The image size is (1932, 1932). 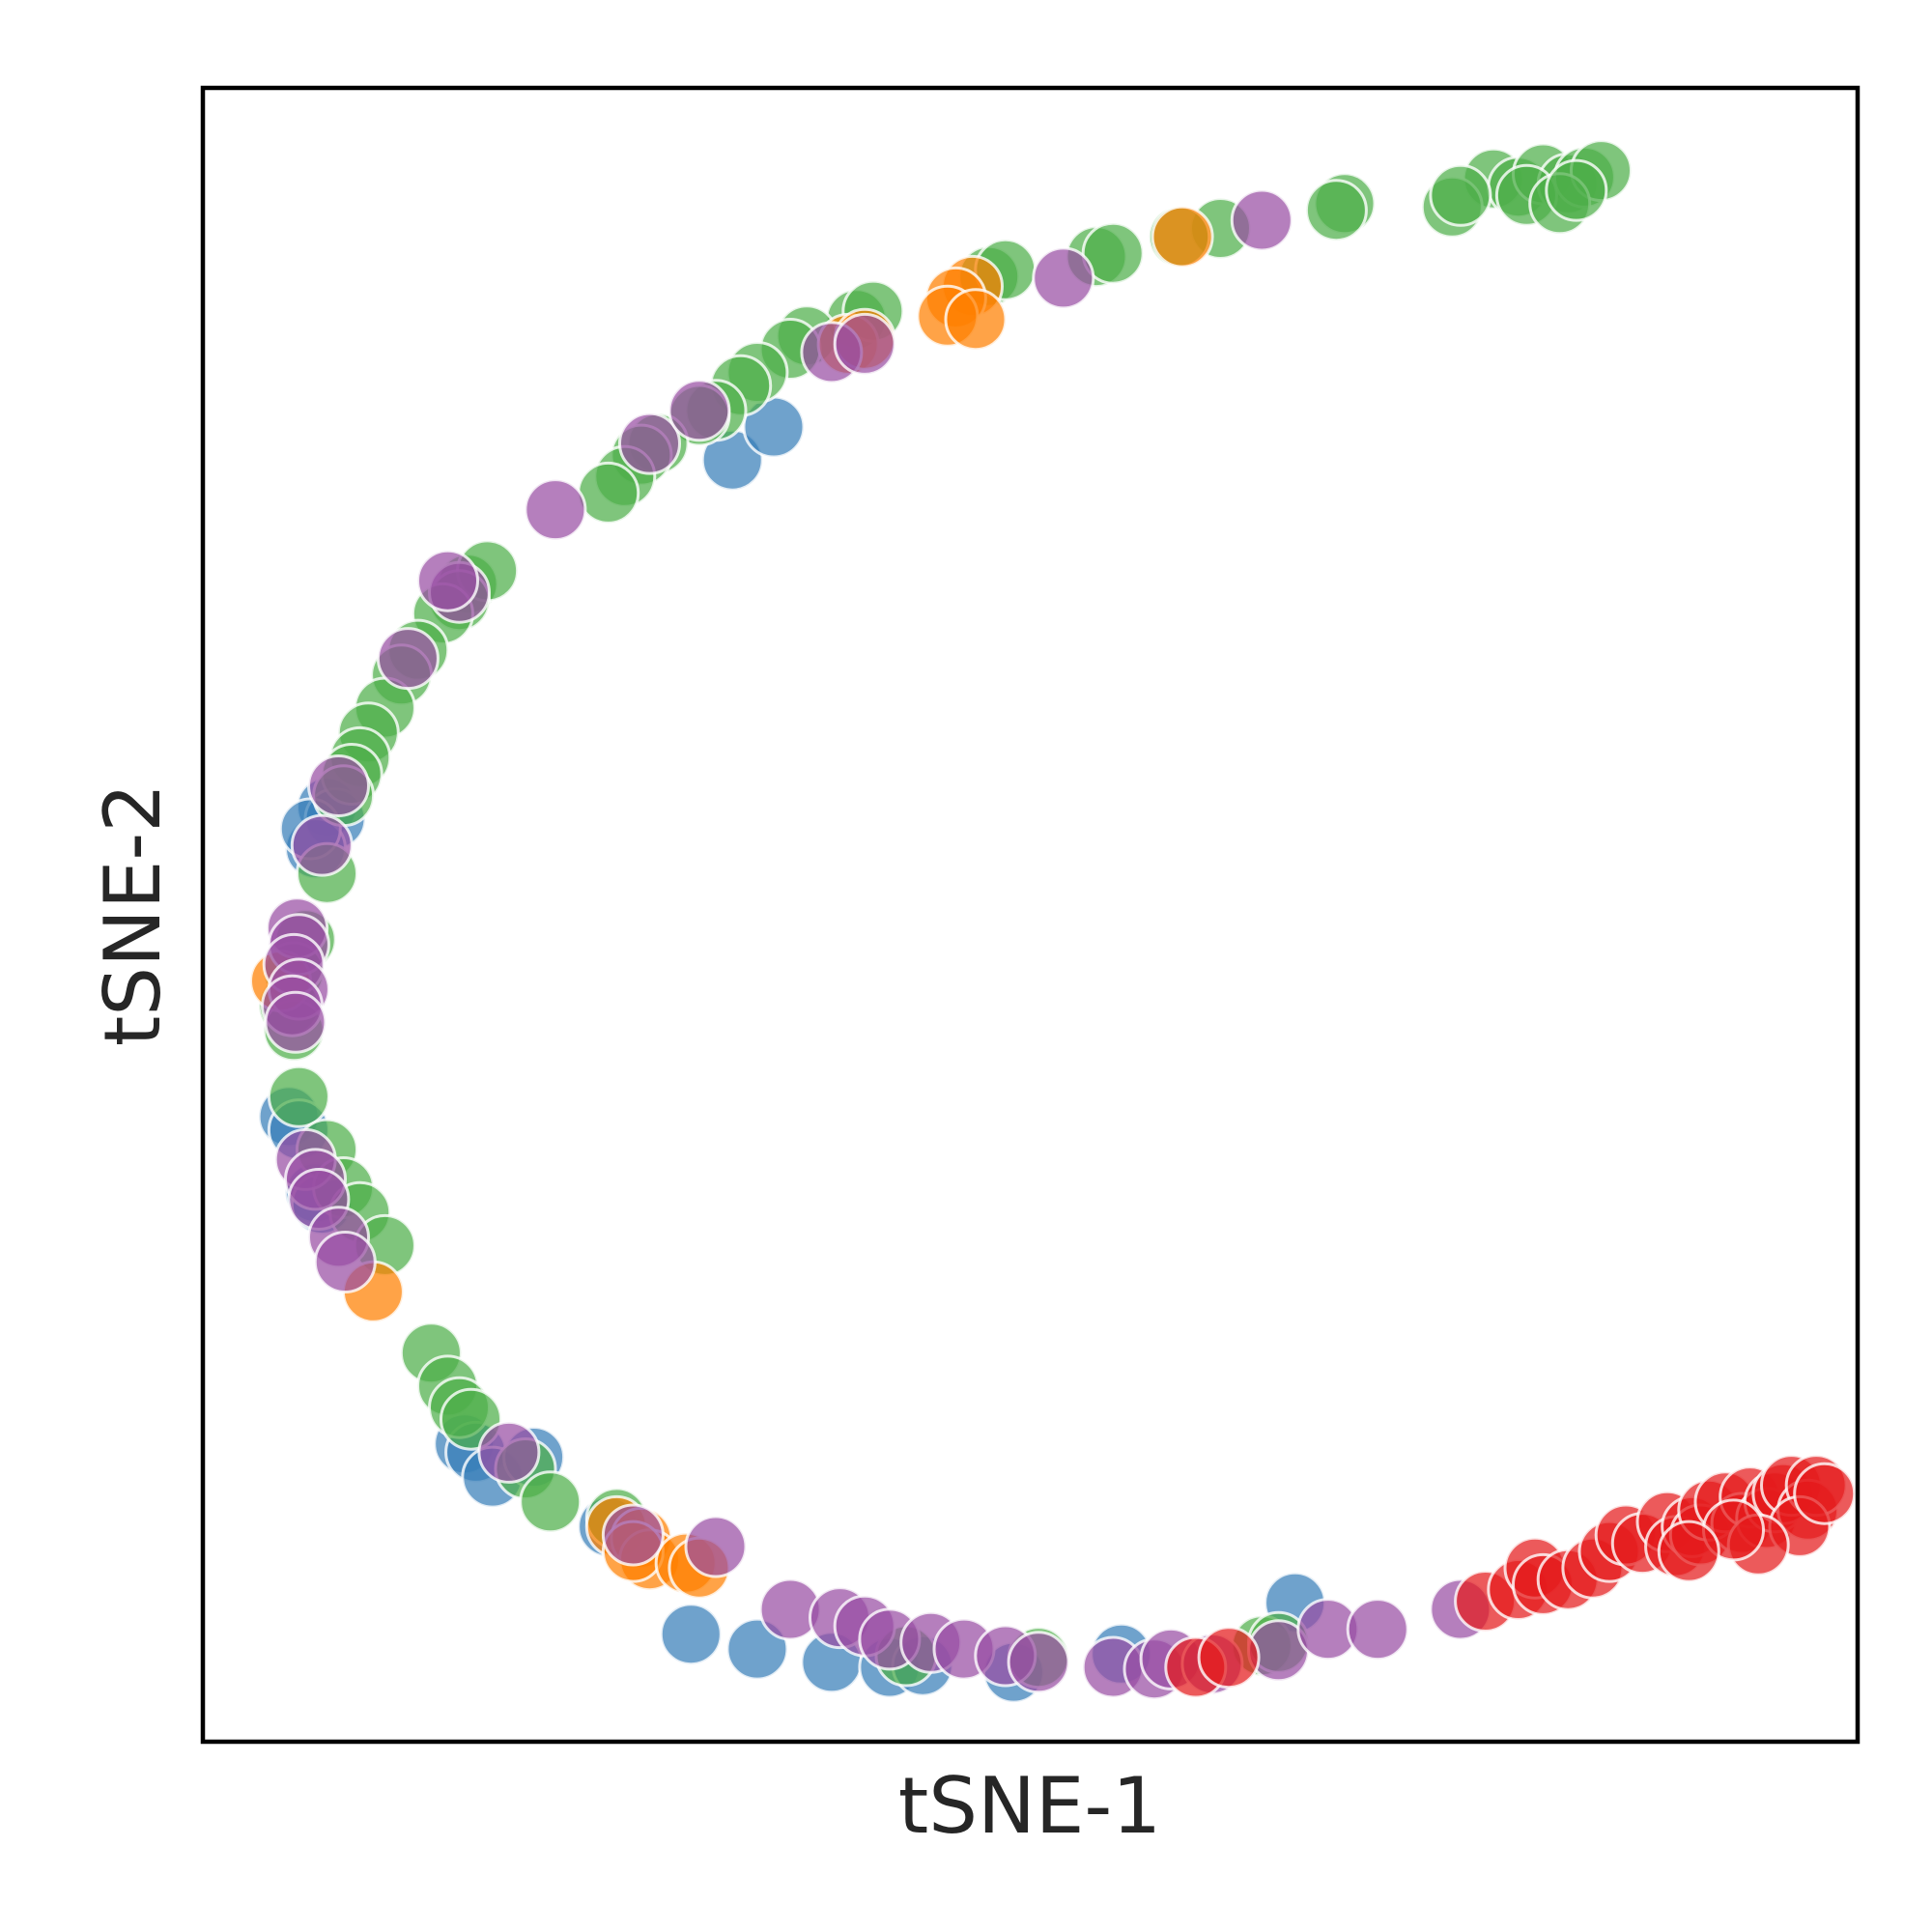 What do you see at coordinates (1029, 1806) in the screenshot?
I see `x-axis-label: tSNE-1` at bounding box center [1029, 1806].